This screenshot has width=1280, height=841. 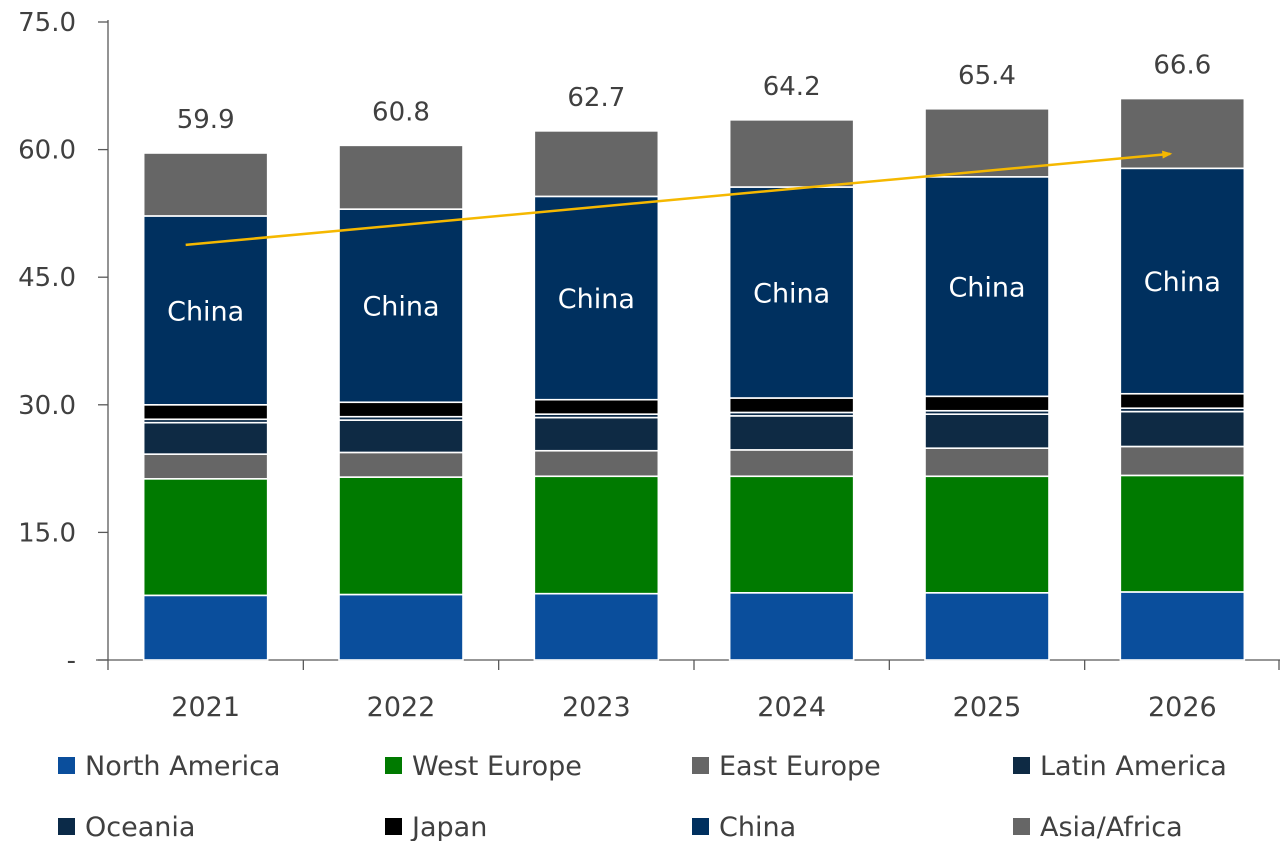 I want to click on total-labels: 59.9 60.8 62.7 64.2 65.4 66.6, so click(x=694, y=93).